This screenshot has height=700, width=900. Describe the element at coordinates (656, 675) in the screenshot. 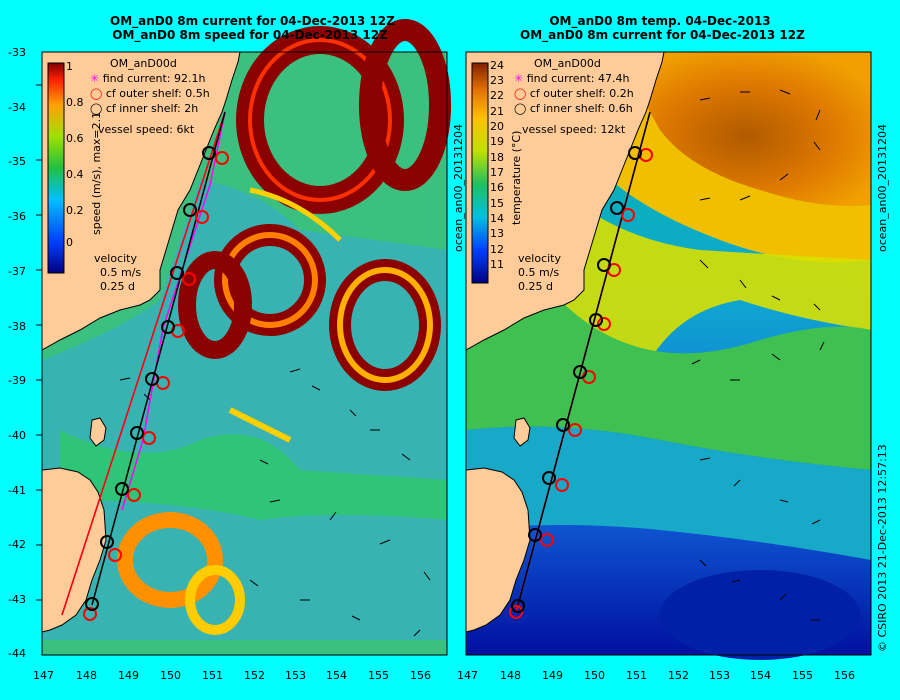

I see `right-lon-labels: 147 148 149 150 151 152 153 154 155 156` at that location.